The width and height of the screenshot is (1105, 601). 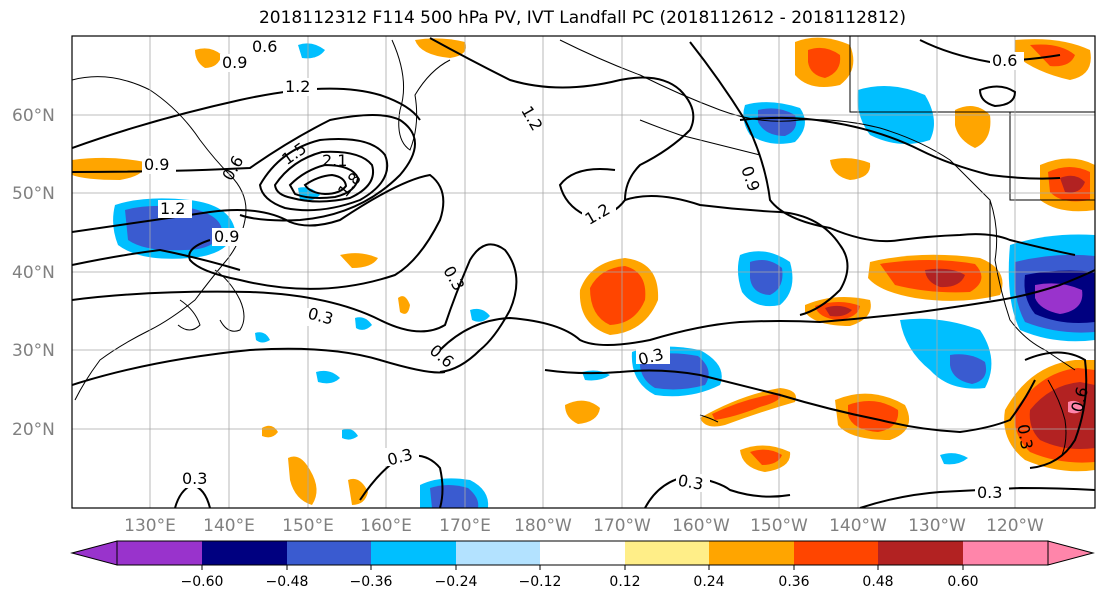 I want to click on lon-label: 120°W, so click(x=1015, y=526).